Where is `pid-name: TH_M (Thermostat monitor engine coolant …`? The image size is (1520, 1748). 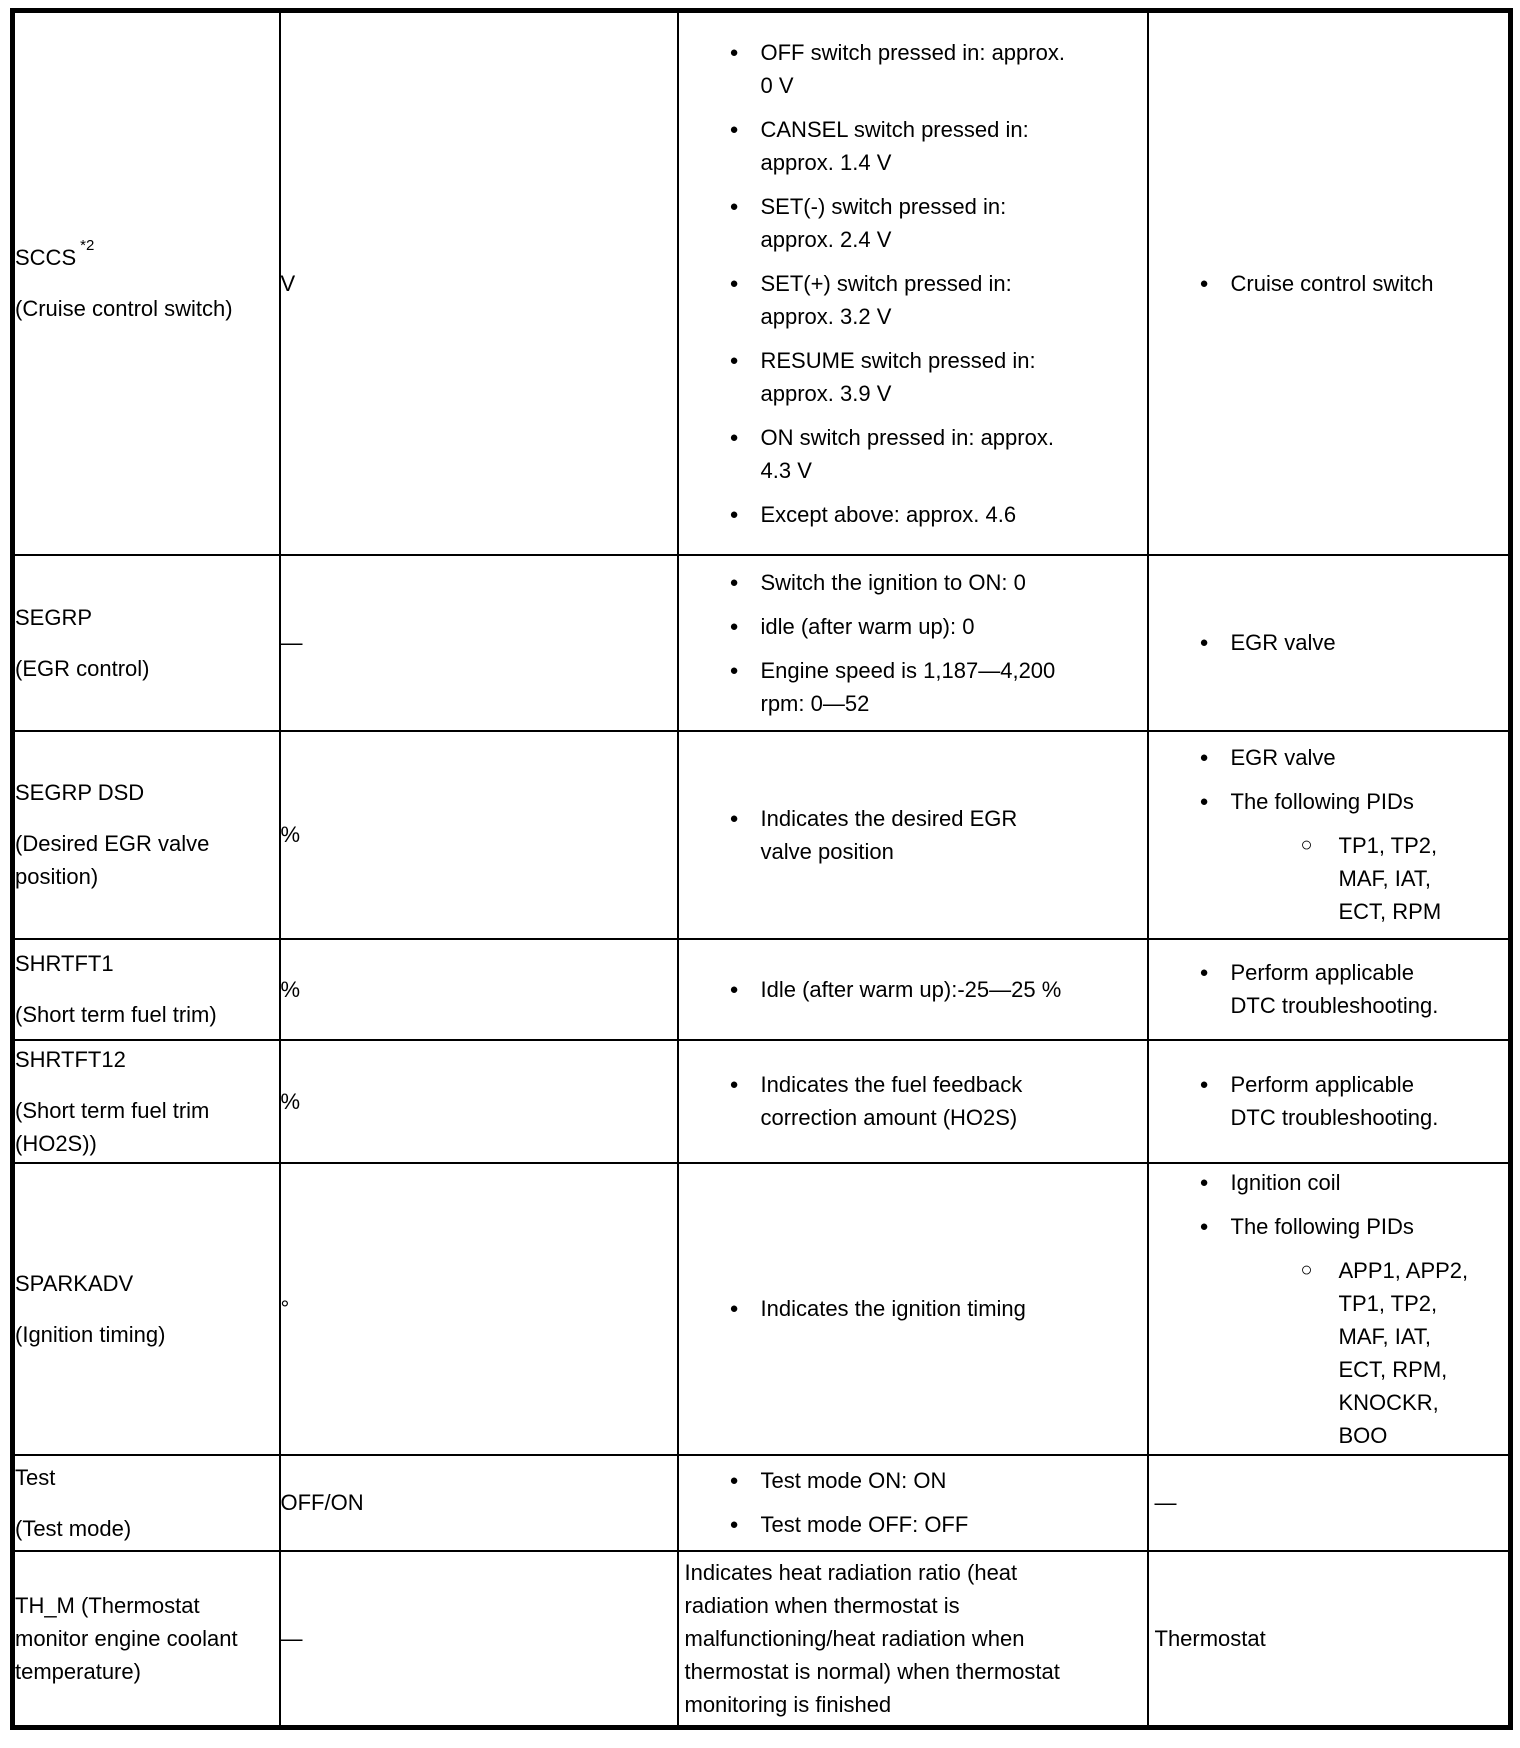
pid-name: TH_M (Thermostat monitor engine coolant … is located at coordinates (126, 1638).